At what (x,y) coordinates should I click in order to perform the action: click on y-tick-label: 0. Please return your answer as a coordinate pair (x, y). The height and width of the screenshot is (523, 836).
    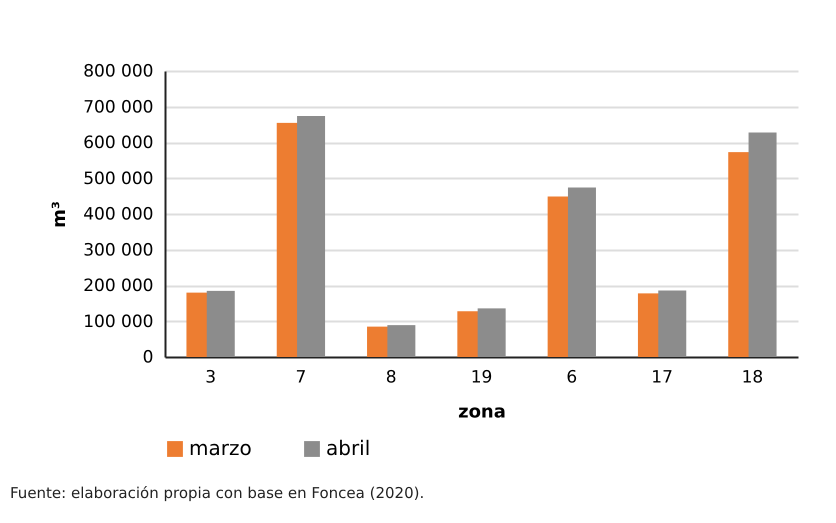
    Looking at the image, I should click on (148, 358).